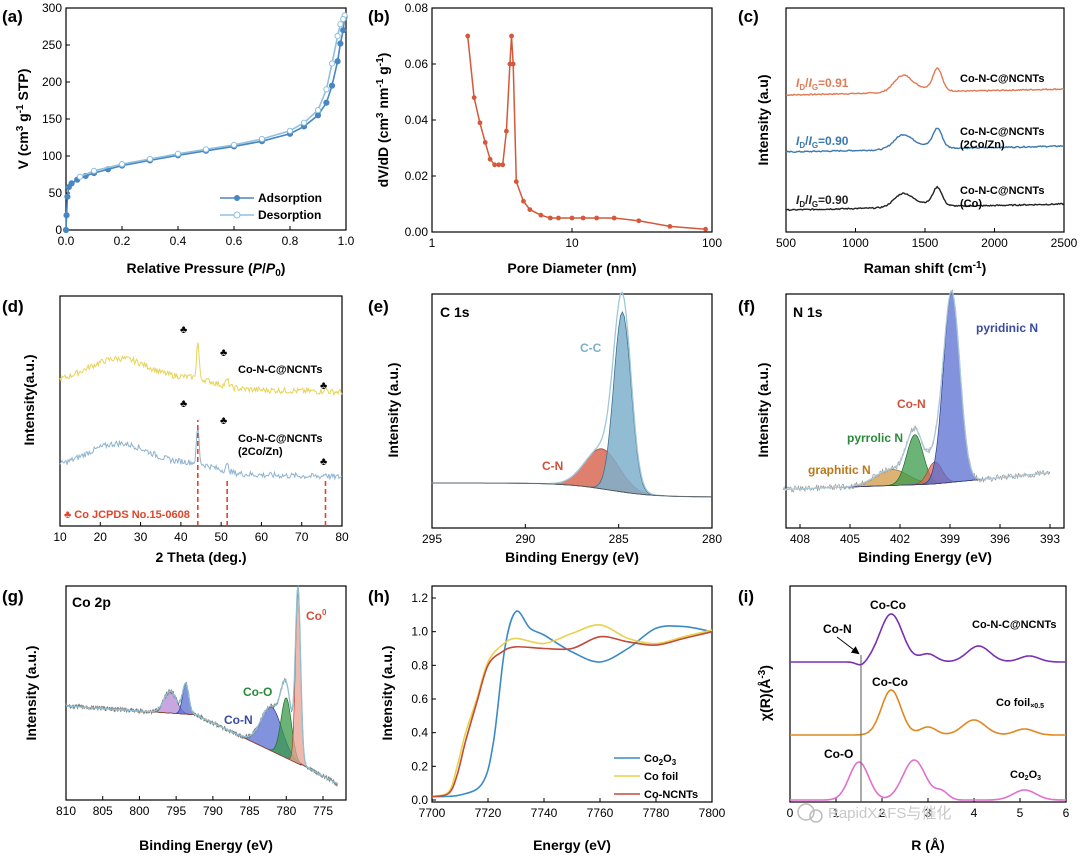 The height and width of the screenshot is (863, 1080). I want to click on c-name-mid: Co-N-C@NCNTs, so click(1002, 132).